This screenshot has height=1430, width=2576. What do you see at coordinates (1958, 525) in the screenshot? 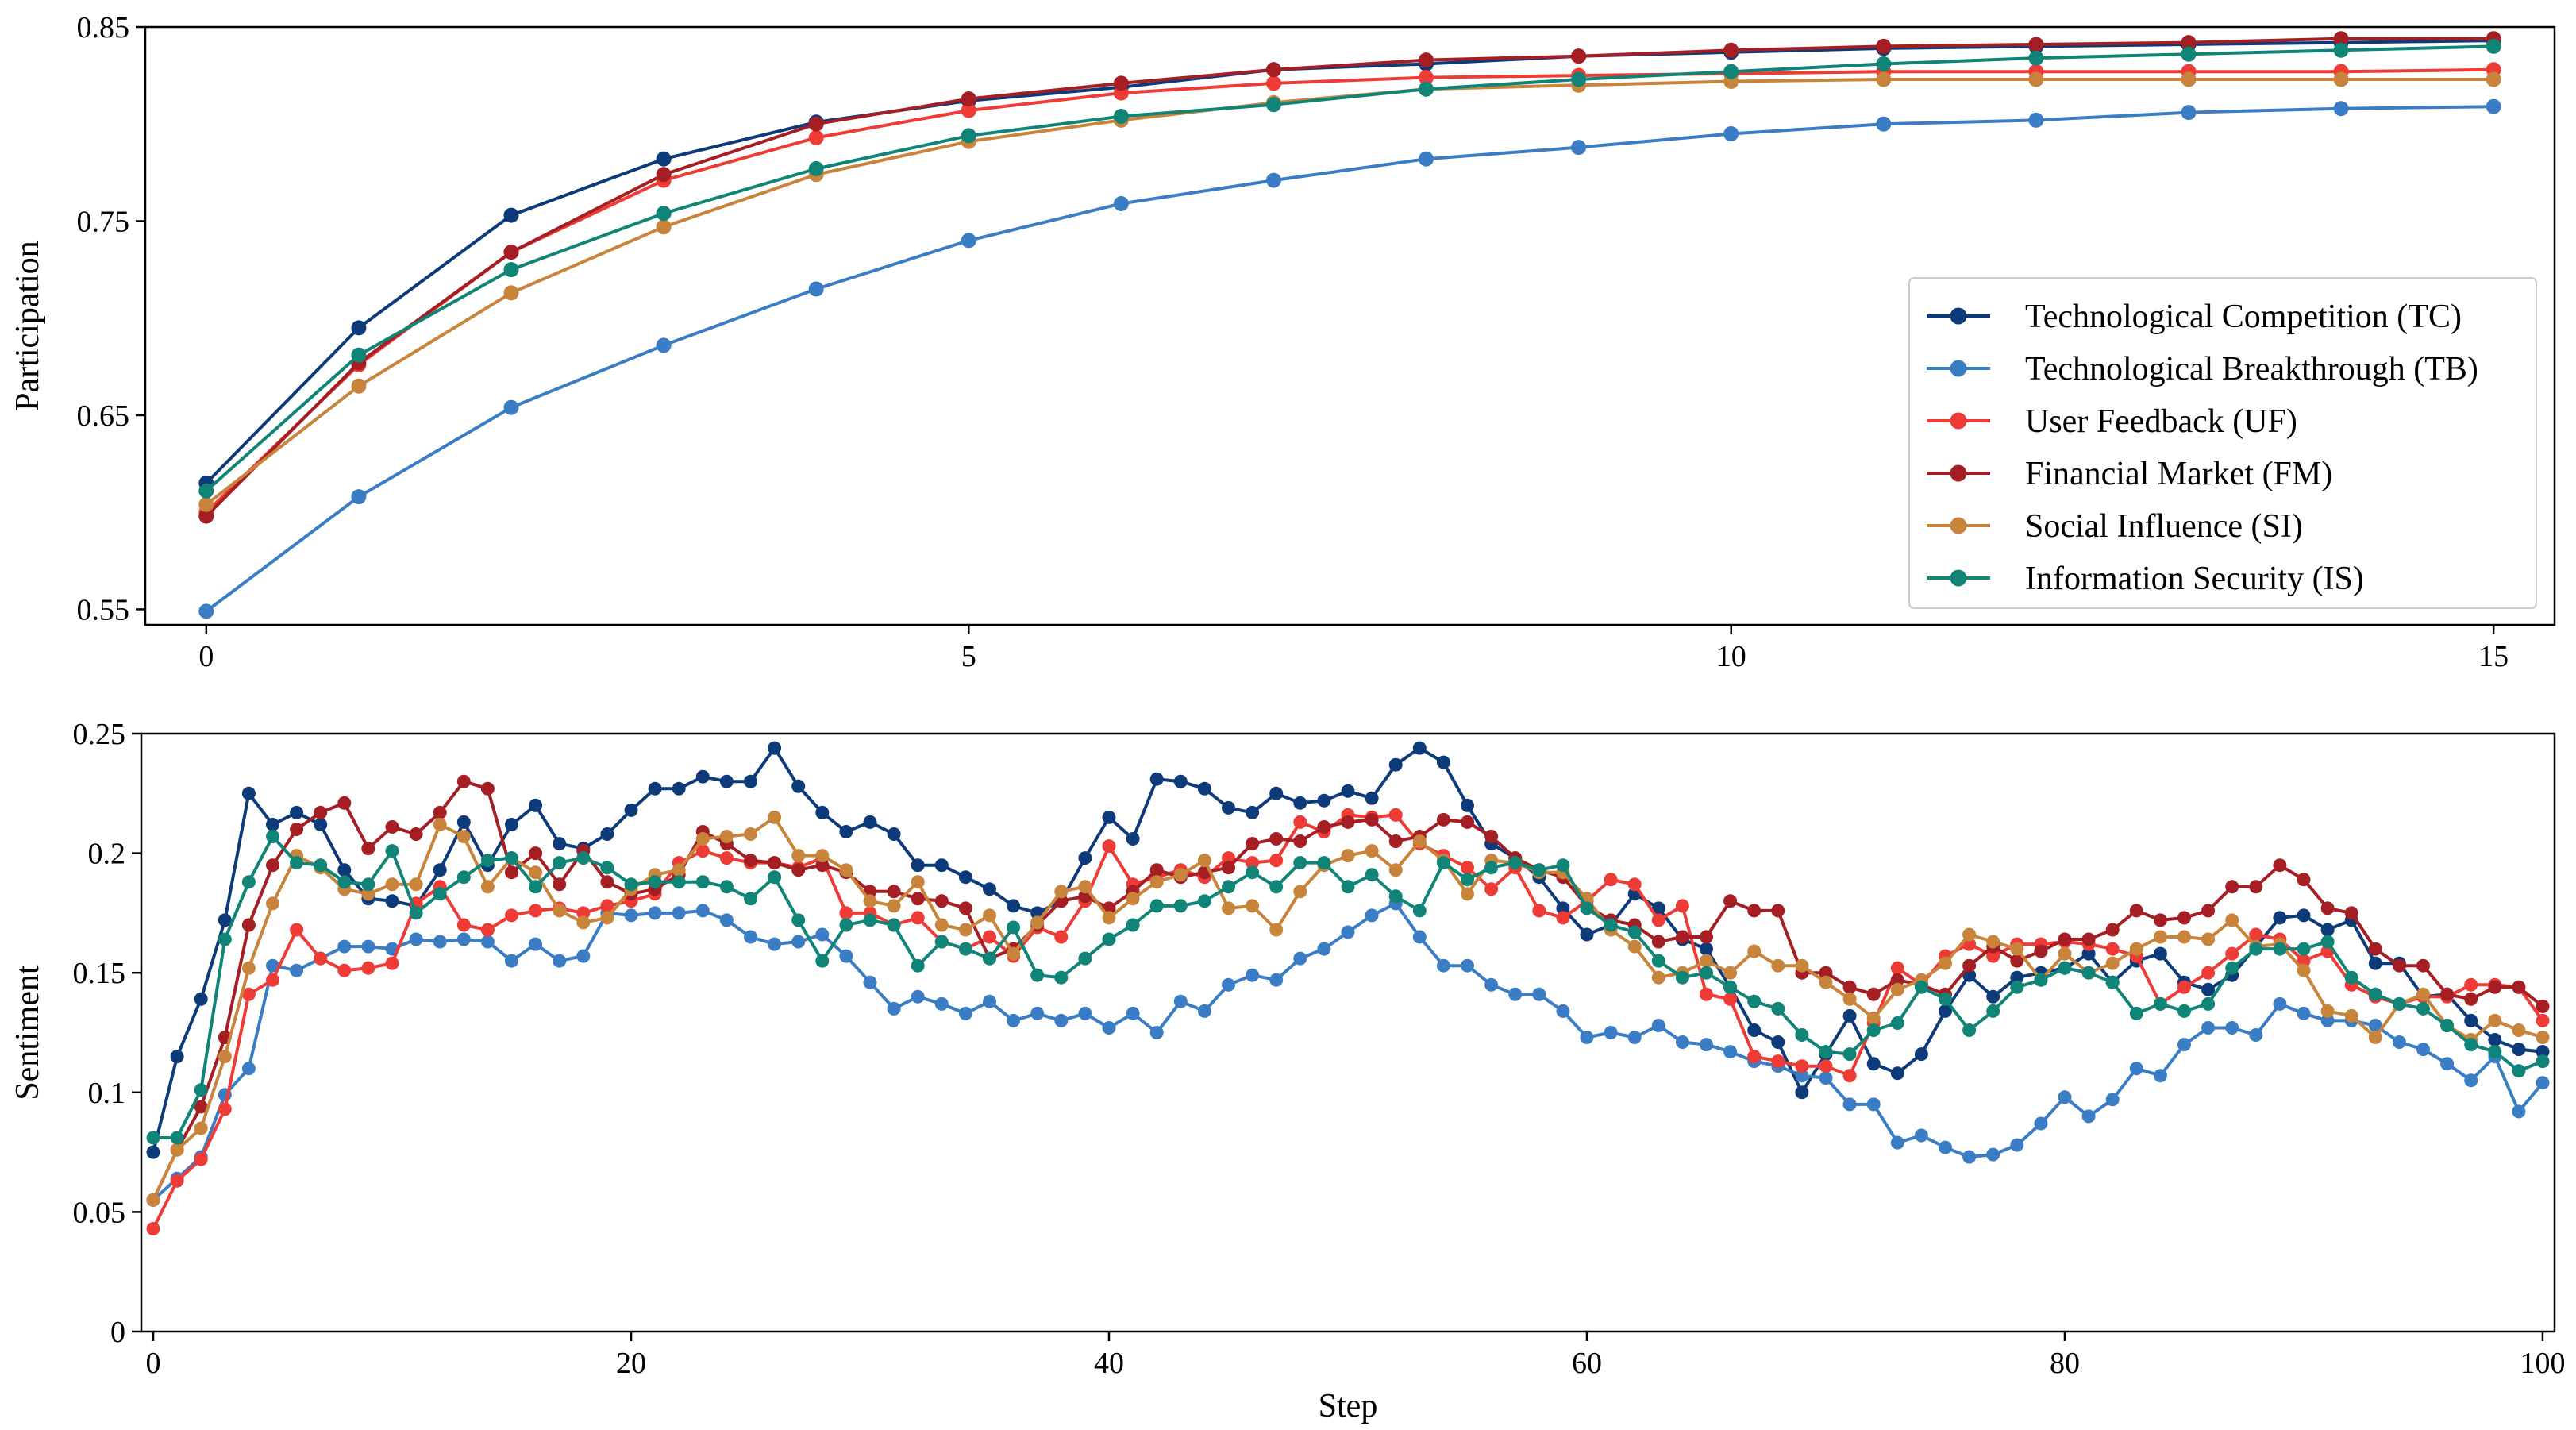
I see `legend-marker` at bounding box center [1958, 525].